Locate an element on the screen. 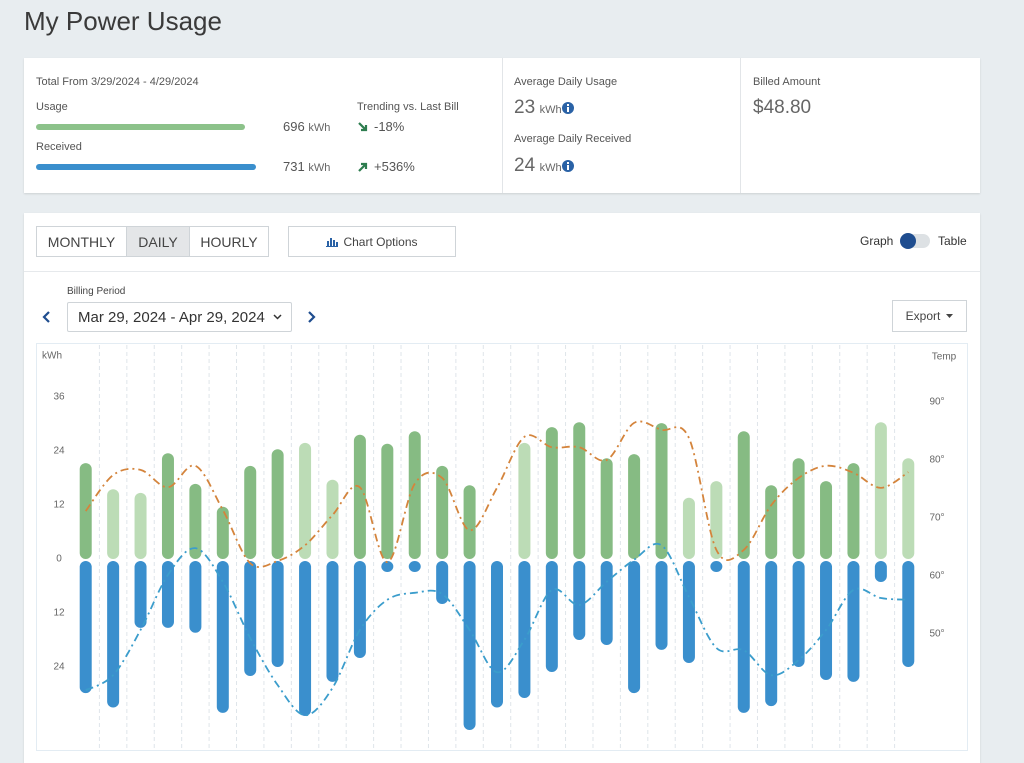 The width and height of the screenshot is (1024, 763). y2-tick-label: 50° is located at coordinates (936, 634).